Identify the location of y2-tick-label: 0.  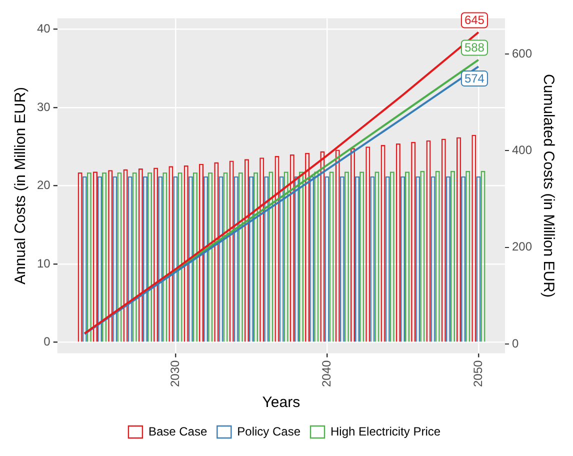
(515, 343).